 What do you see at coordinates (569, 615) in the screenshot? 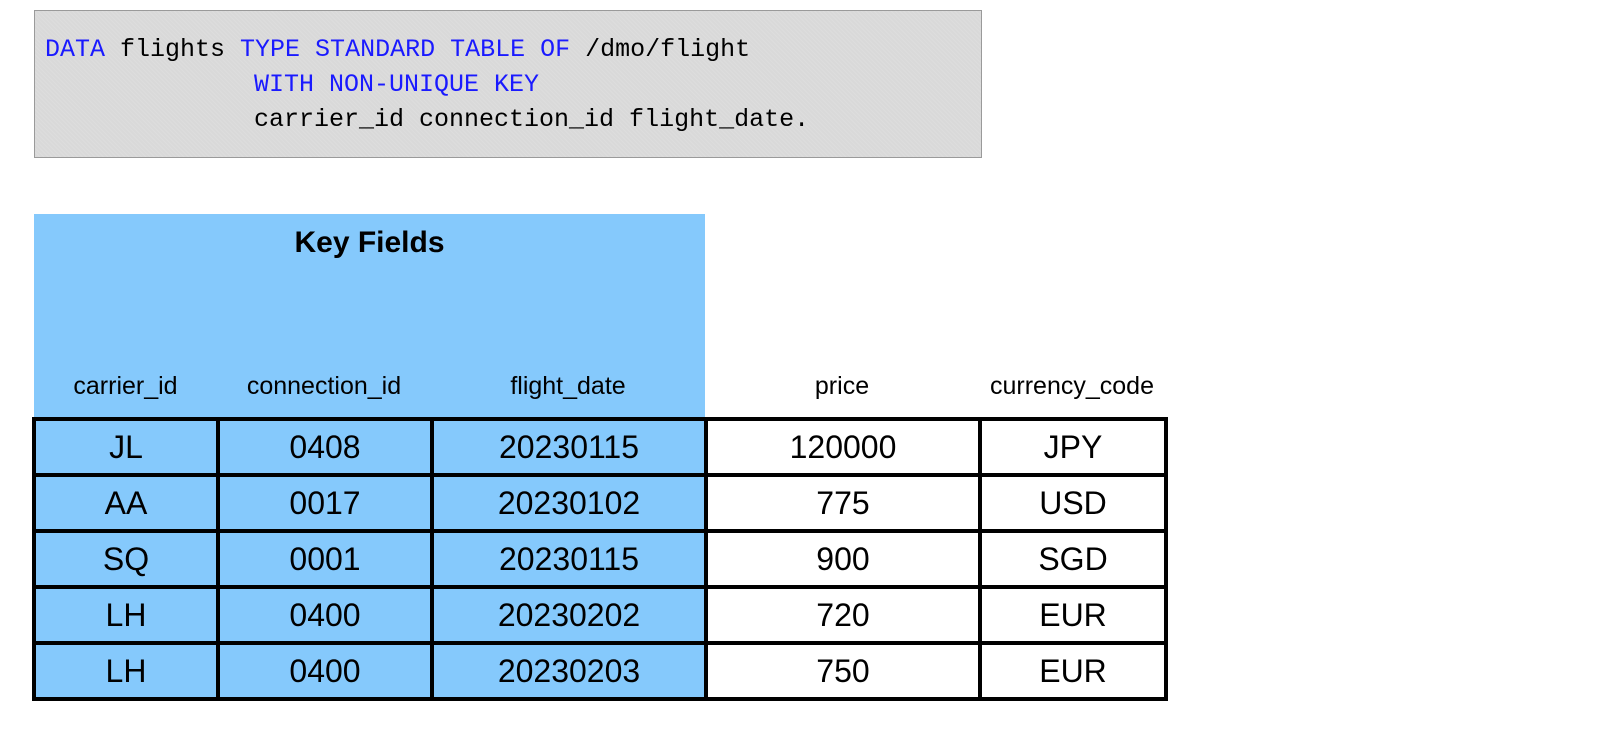
I see `cell-flight-date: 20230202` at bounding box center [569, 615].